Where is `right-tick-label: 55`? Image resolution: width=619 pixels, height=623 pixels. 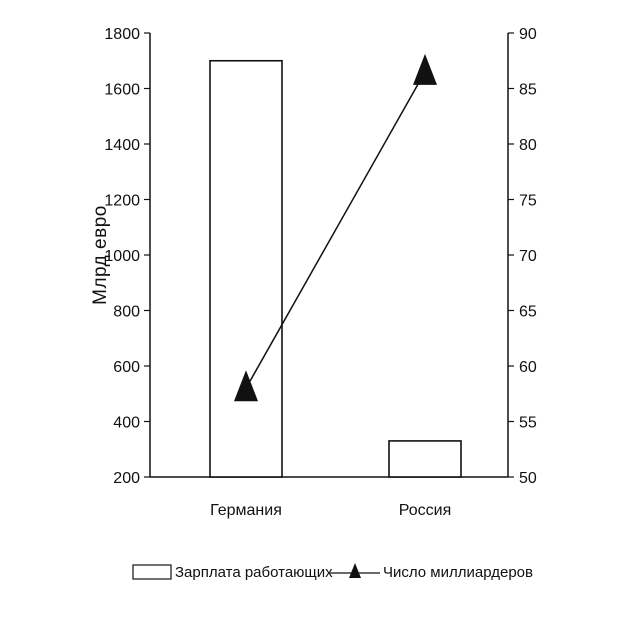
right-tick-label: 55 is located at coordinates (528, 423).